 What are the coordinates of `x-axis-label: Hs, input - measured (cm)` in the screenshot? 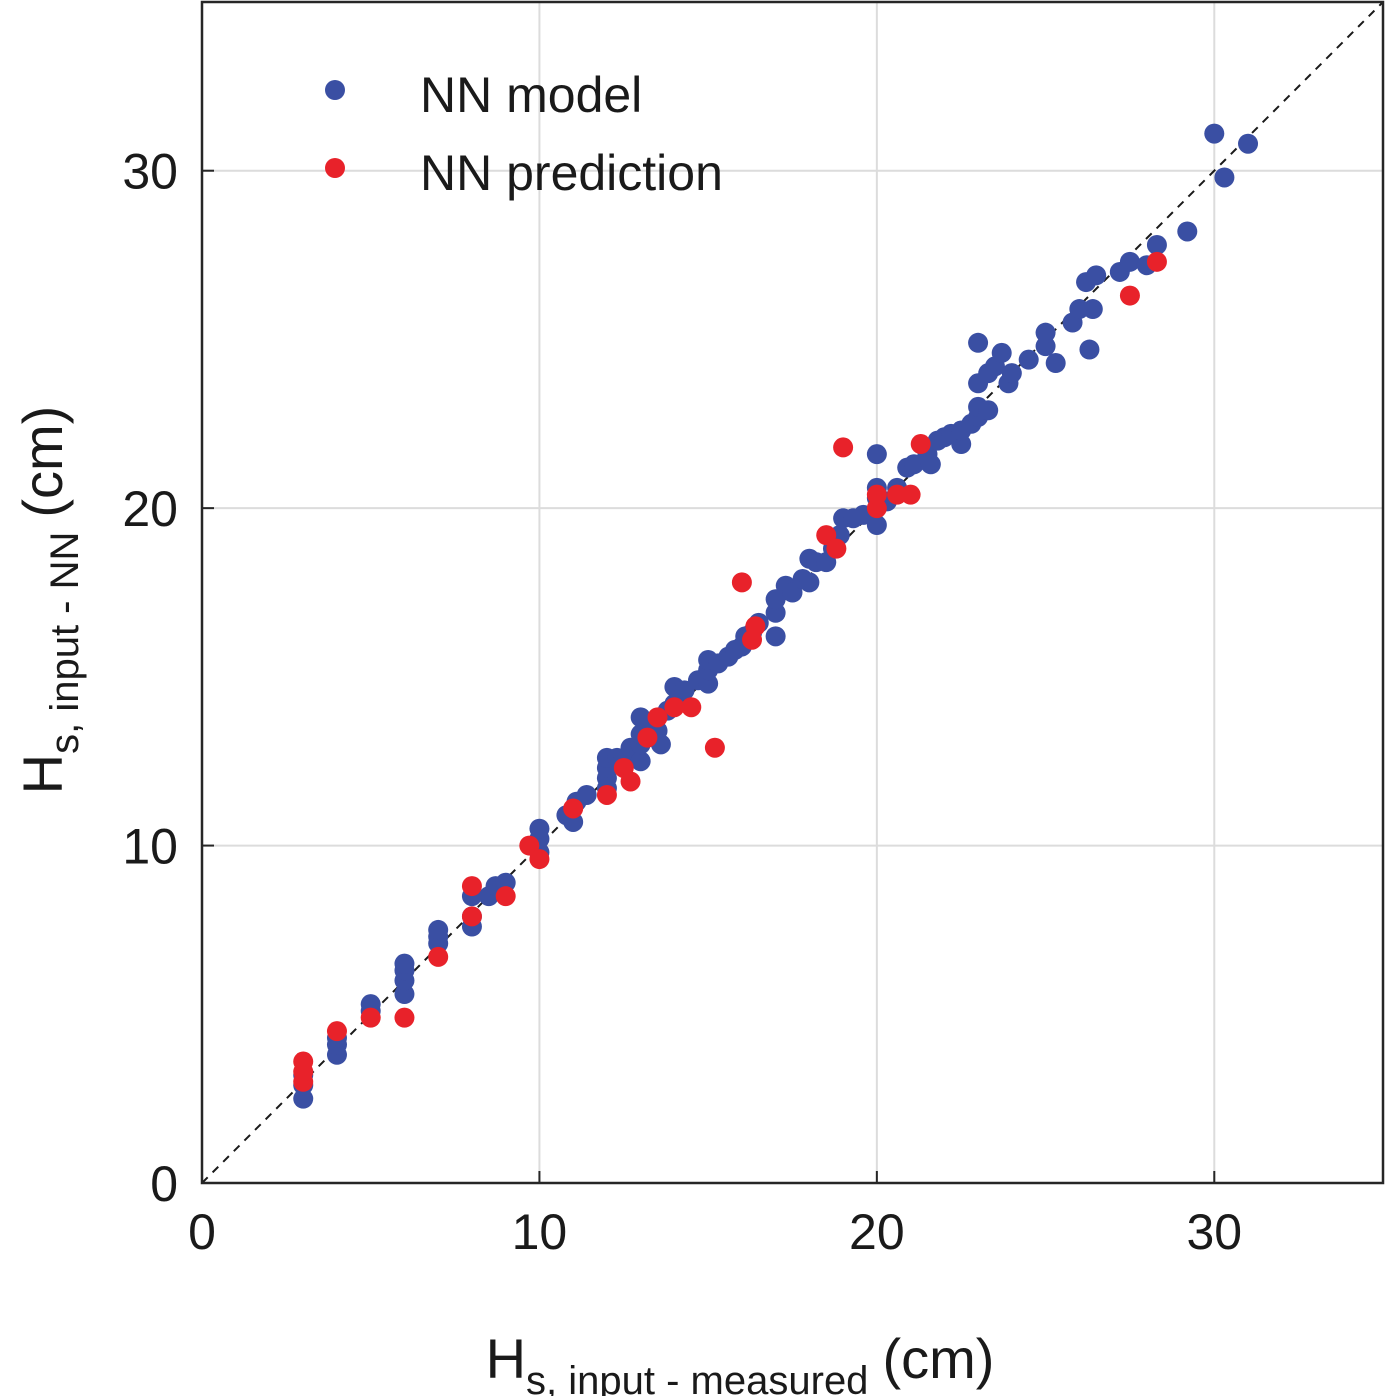 It's located at (740, 1361).